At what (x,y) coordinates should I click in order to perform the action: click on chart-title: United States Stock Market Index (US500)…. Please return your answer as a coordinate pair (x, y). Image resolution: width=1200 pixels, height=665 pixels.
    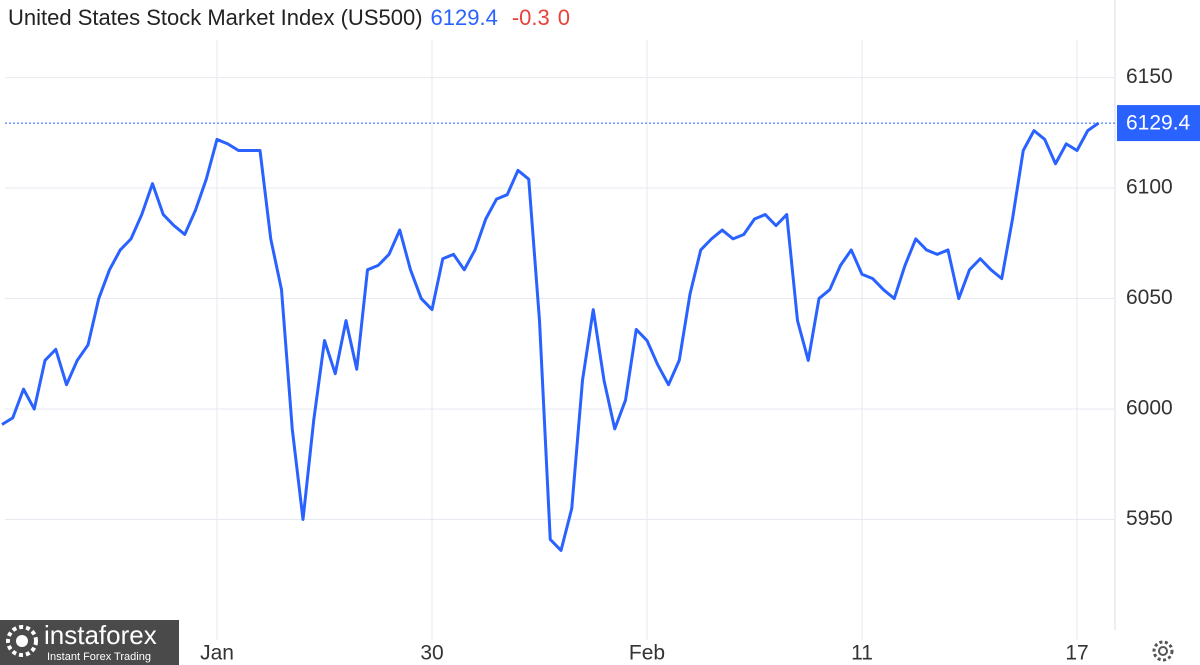
    Looking at the image, I should click on (289, 17).